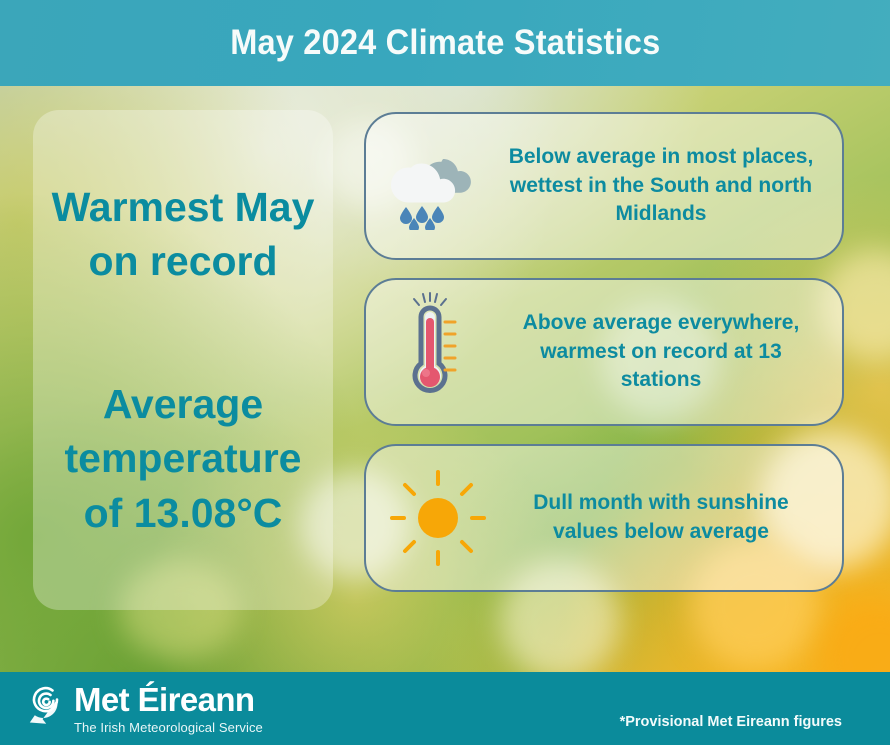  Describe the element at coordinates (438, 518) in the screenshot. I see `sun-icon` at that location.